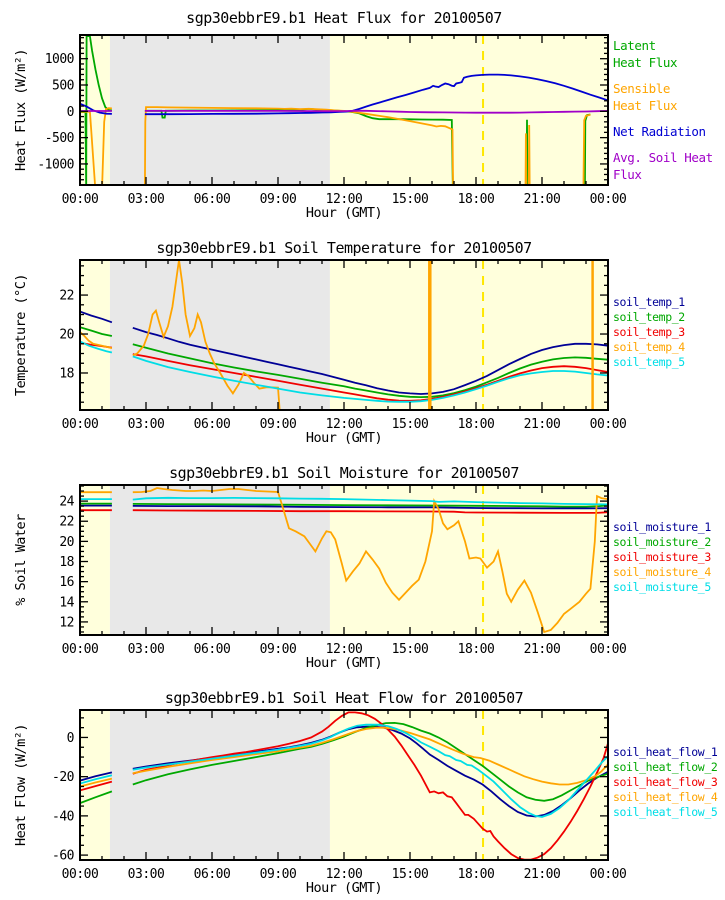 The height and width of the screenshot is (900, 725). I want to click on svg-text: -20, so click(63, 777).